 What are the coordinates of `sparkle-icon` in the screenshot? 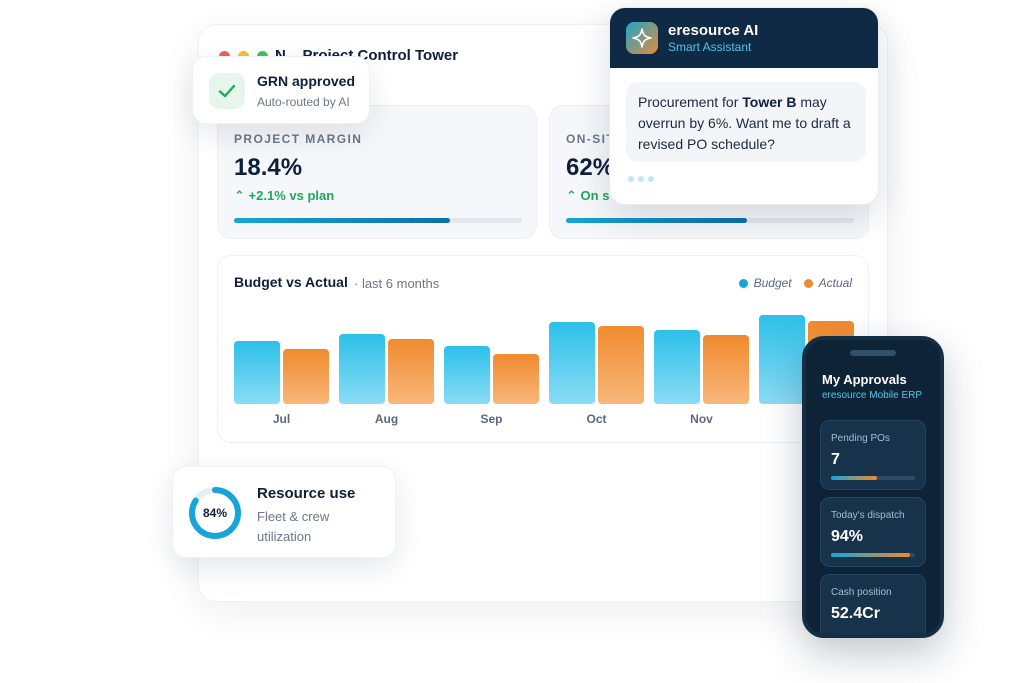 It's located at (642, 38).